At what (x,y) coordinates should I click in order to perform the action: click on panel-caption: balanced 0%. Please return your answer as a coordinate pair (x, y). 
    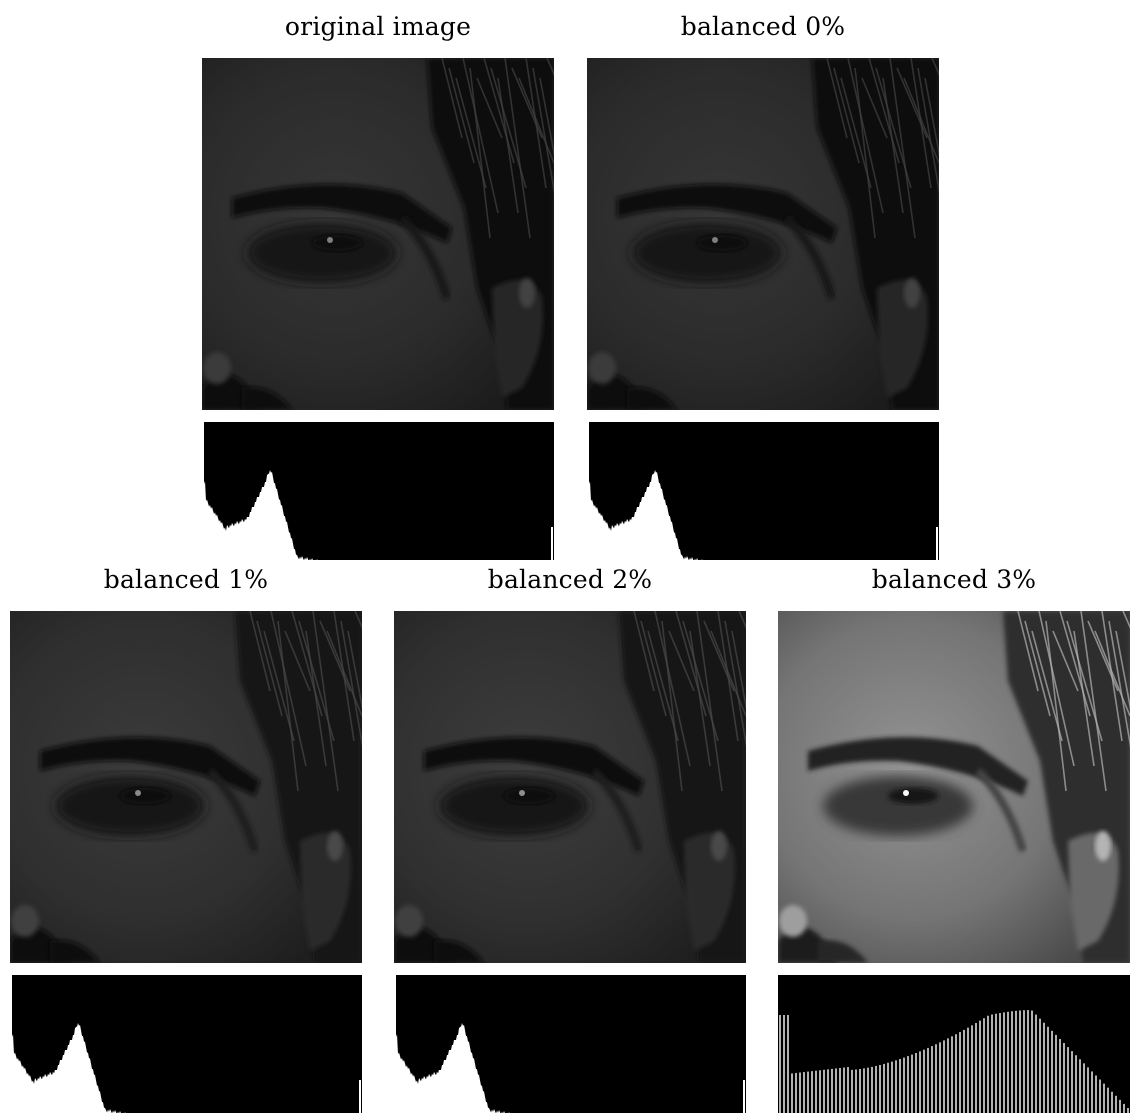
    Looking at the image, I should click on (763, 26).